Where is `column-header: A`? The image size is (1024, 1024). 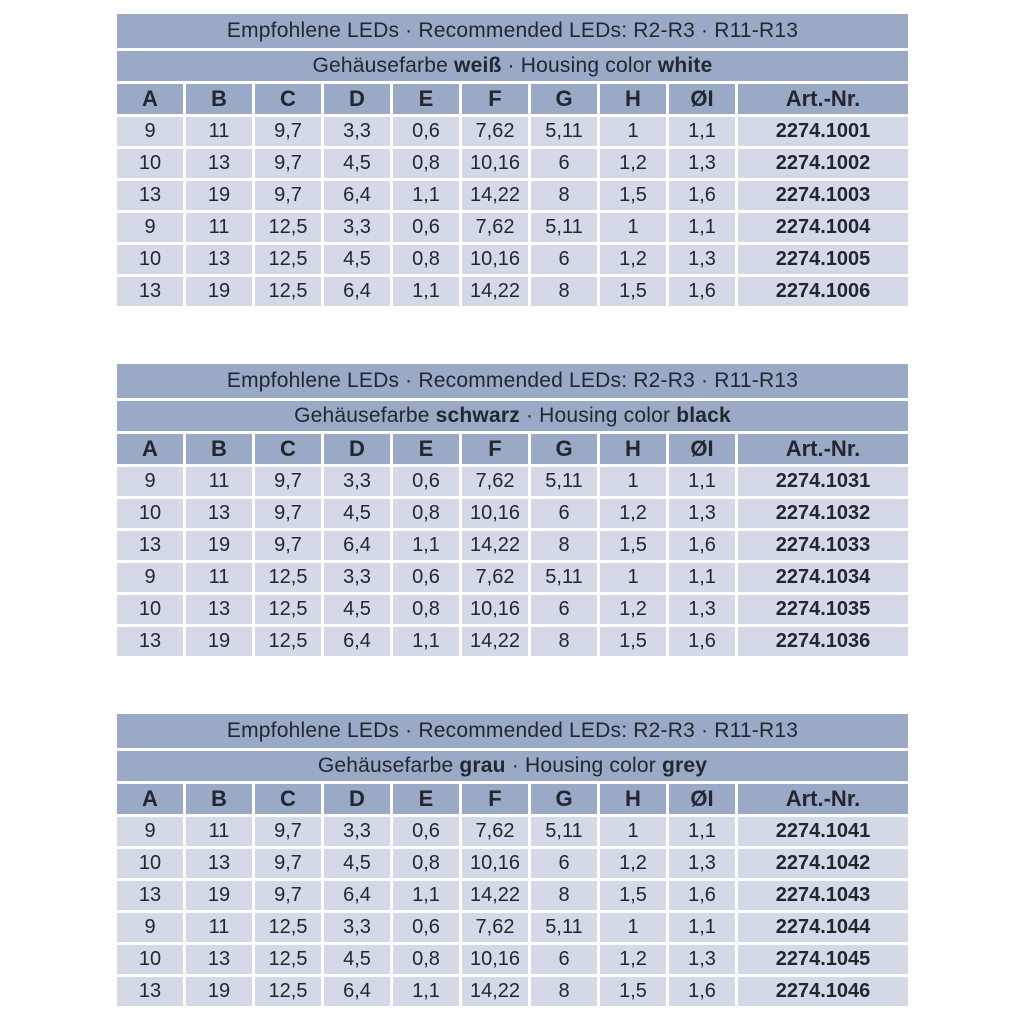 column-header: A is located at coordinates (150, 799).